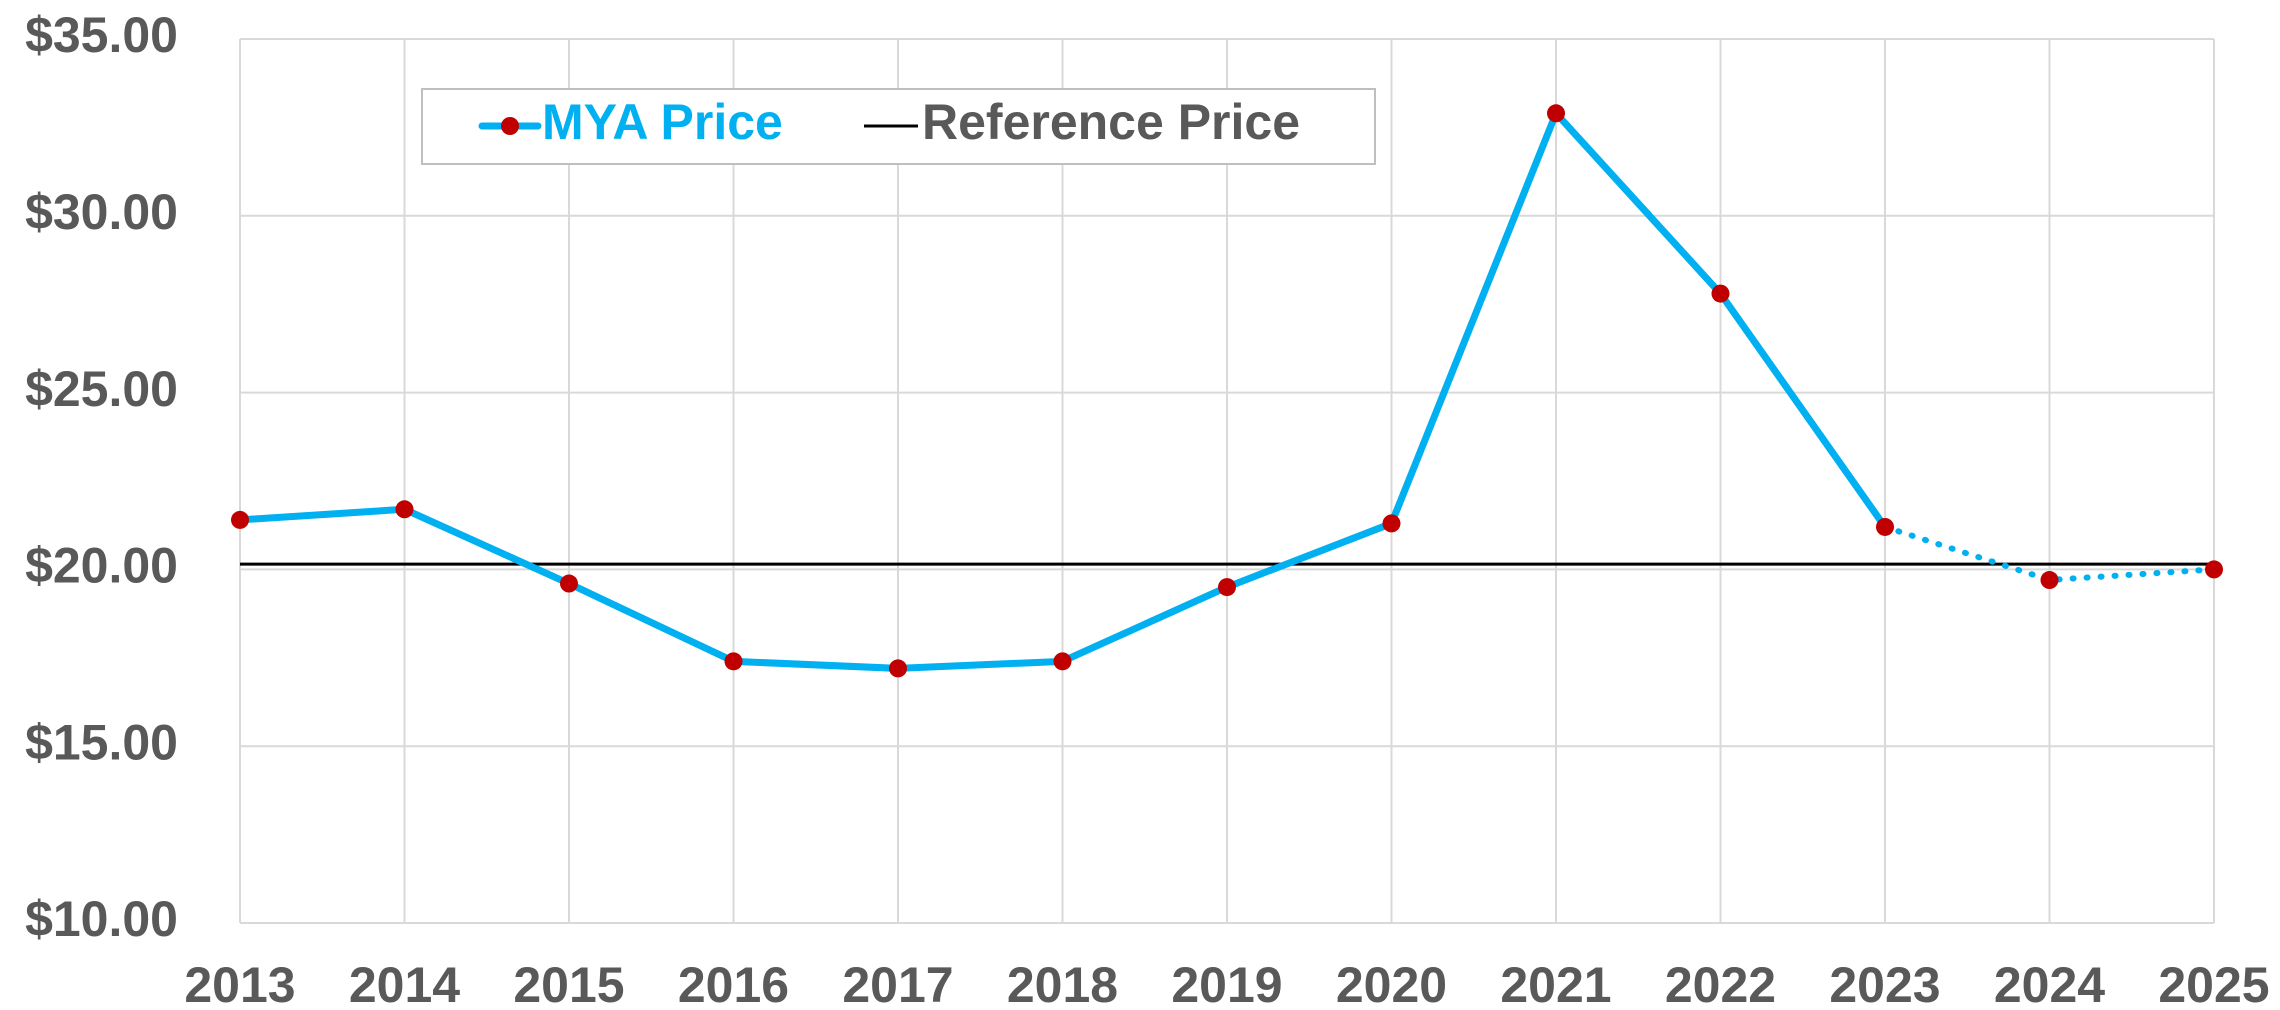 This screenshot has height=1010, width=2280. Describe the element at coordinates (101, 742) in the screenshot. I see `y-tick-label: $15.00` at that location.